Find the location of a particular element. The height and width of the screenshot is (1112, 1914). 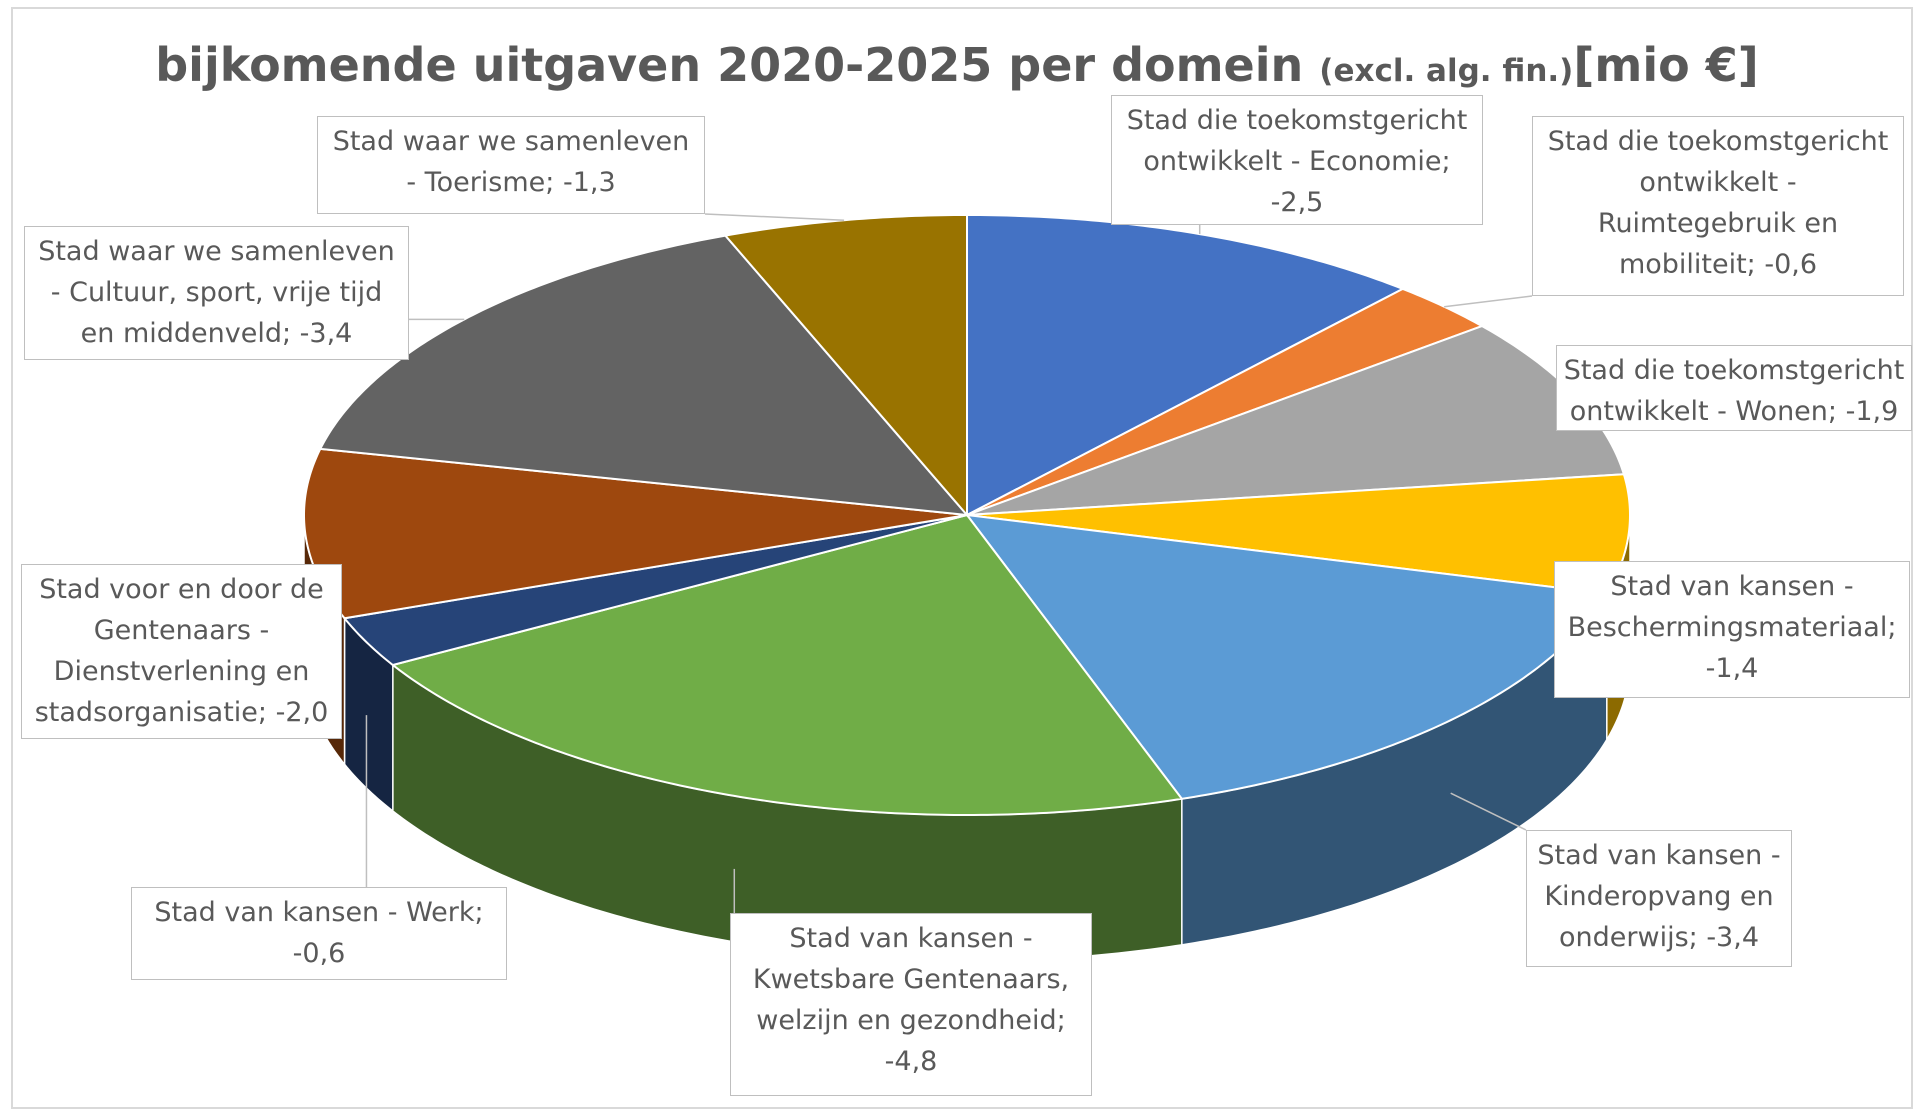

data-label: Stad van kansen - Werk; -0,6 is located at coordinates (319, 933).